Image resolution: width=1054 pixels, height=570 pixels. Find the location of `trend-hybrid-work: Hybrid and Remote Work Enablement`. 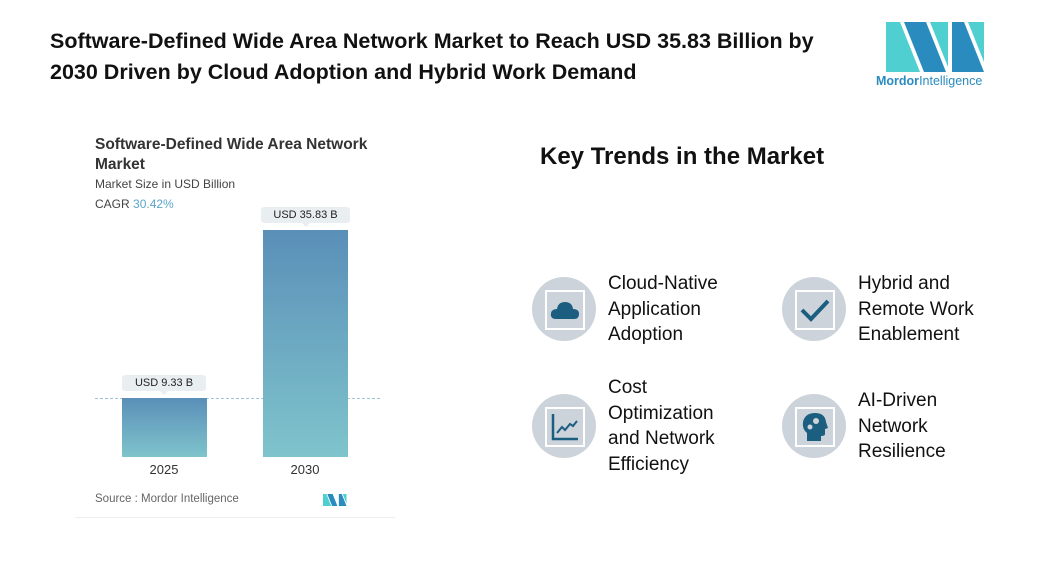

trend-hybrid-work: Hybrid and Remote Work Enablement is located at coordinates (907, 325).